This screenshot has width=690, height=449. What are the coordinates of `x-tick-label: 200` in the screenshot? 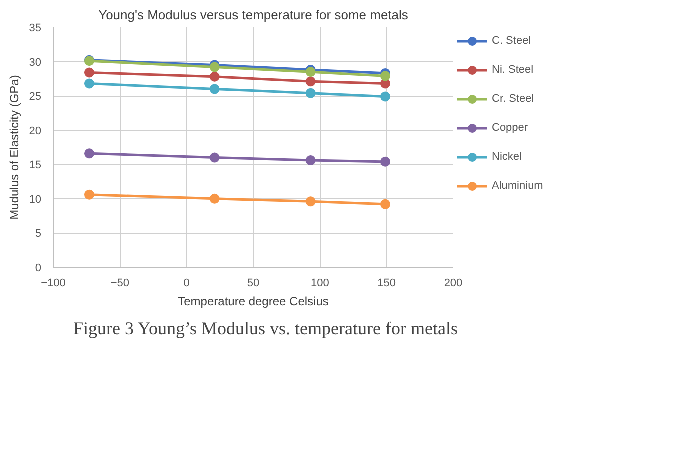 It's located at (453, 284).